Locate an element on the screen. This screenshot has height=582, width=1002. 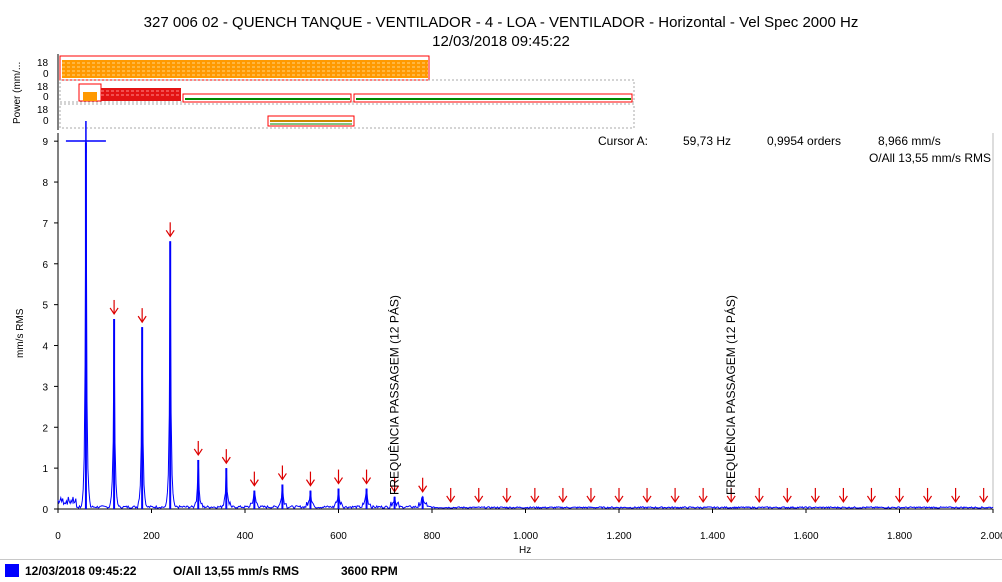
chart-date: 12/03/2018 09:45:22 is located at coordinates (501, 41).